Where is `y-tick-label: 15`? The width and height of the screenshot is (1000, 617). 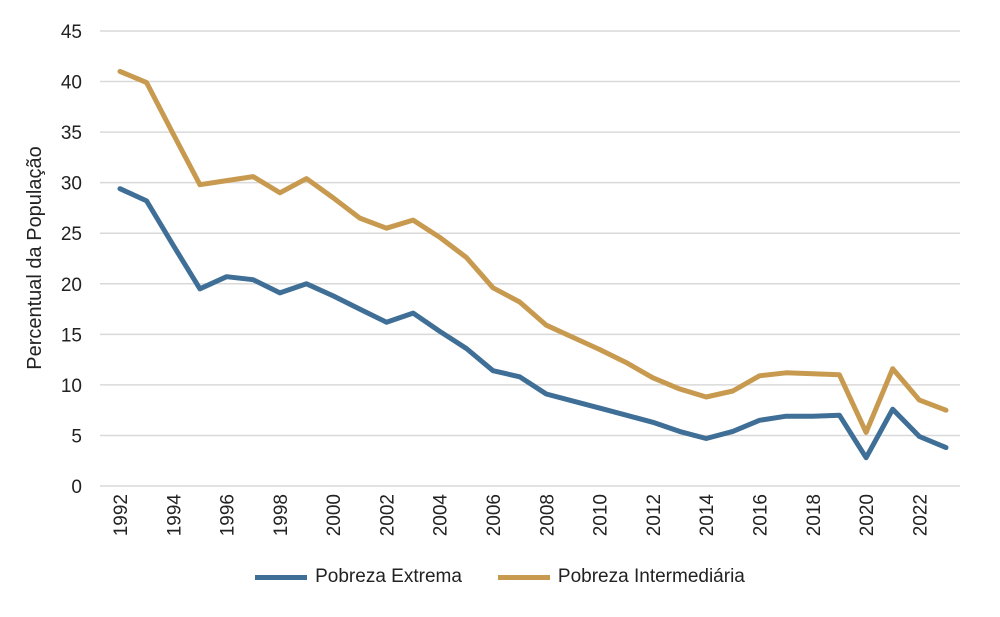 y-tick-label: 15 is located at coordinates (71, 335).